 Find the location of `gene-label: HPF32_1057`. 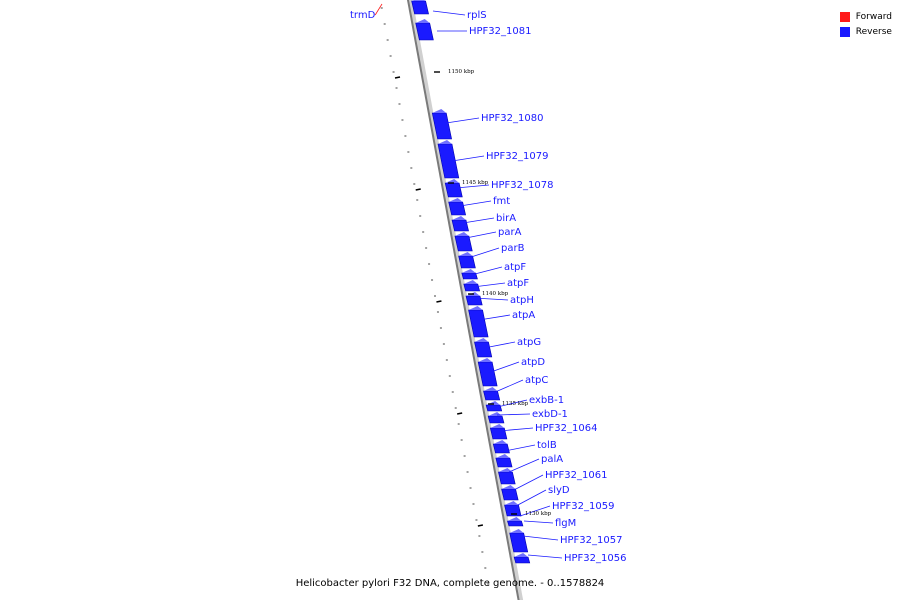

gene-label: HPF32_1057 is located at coordinates (591, 540).